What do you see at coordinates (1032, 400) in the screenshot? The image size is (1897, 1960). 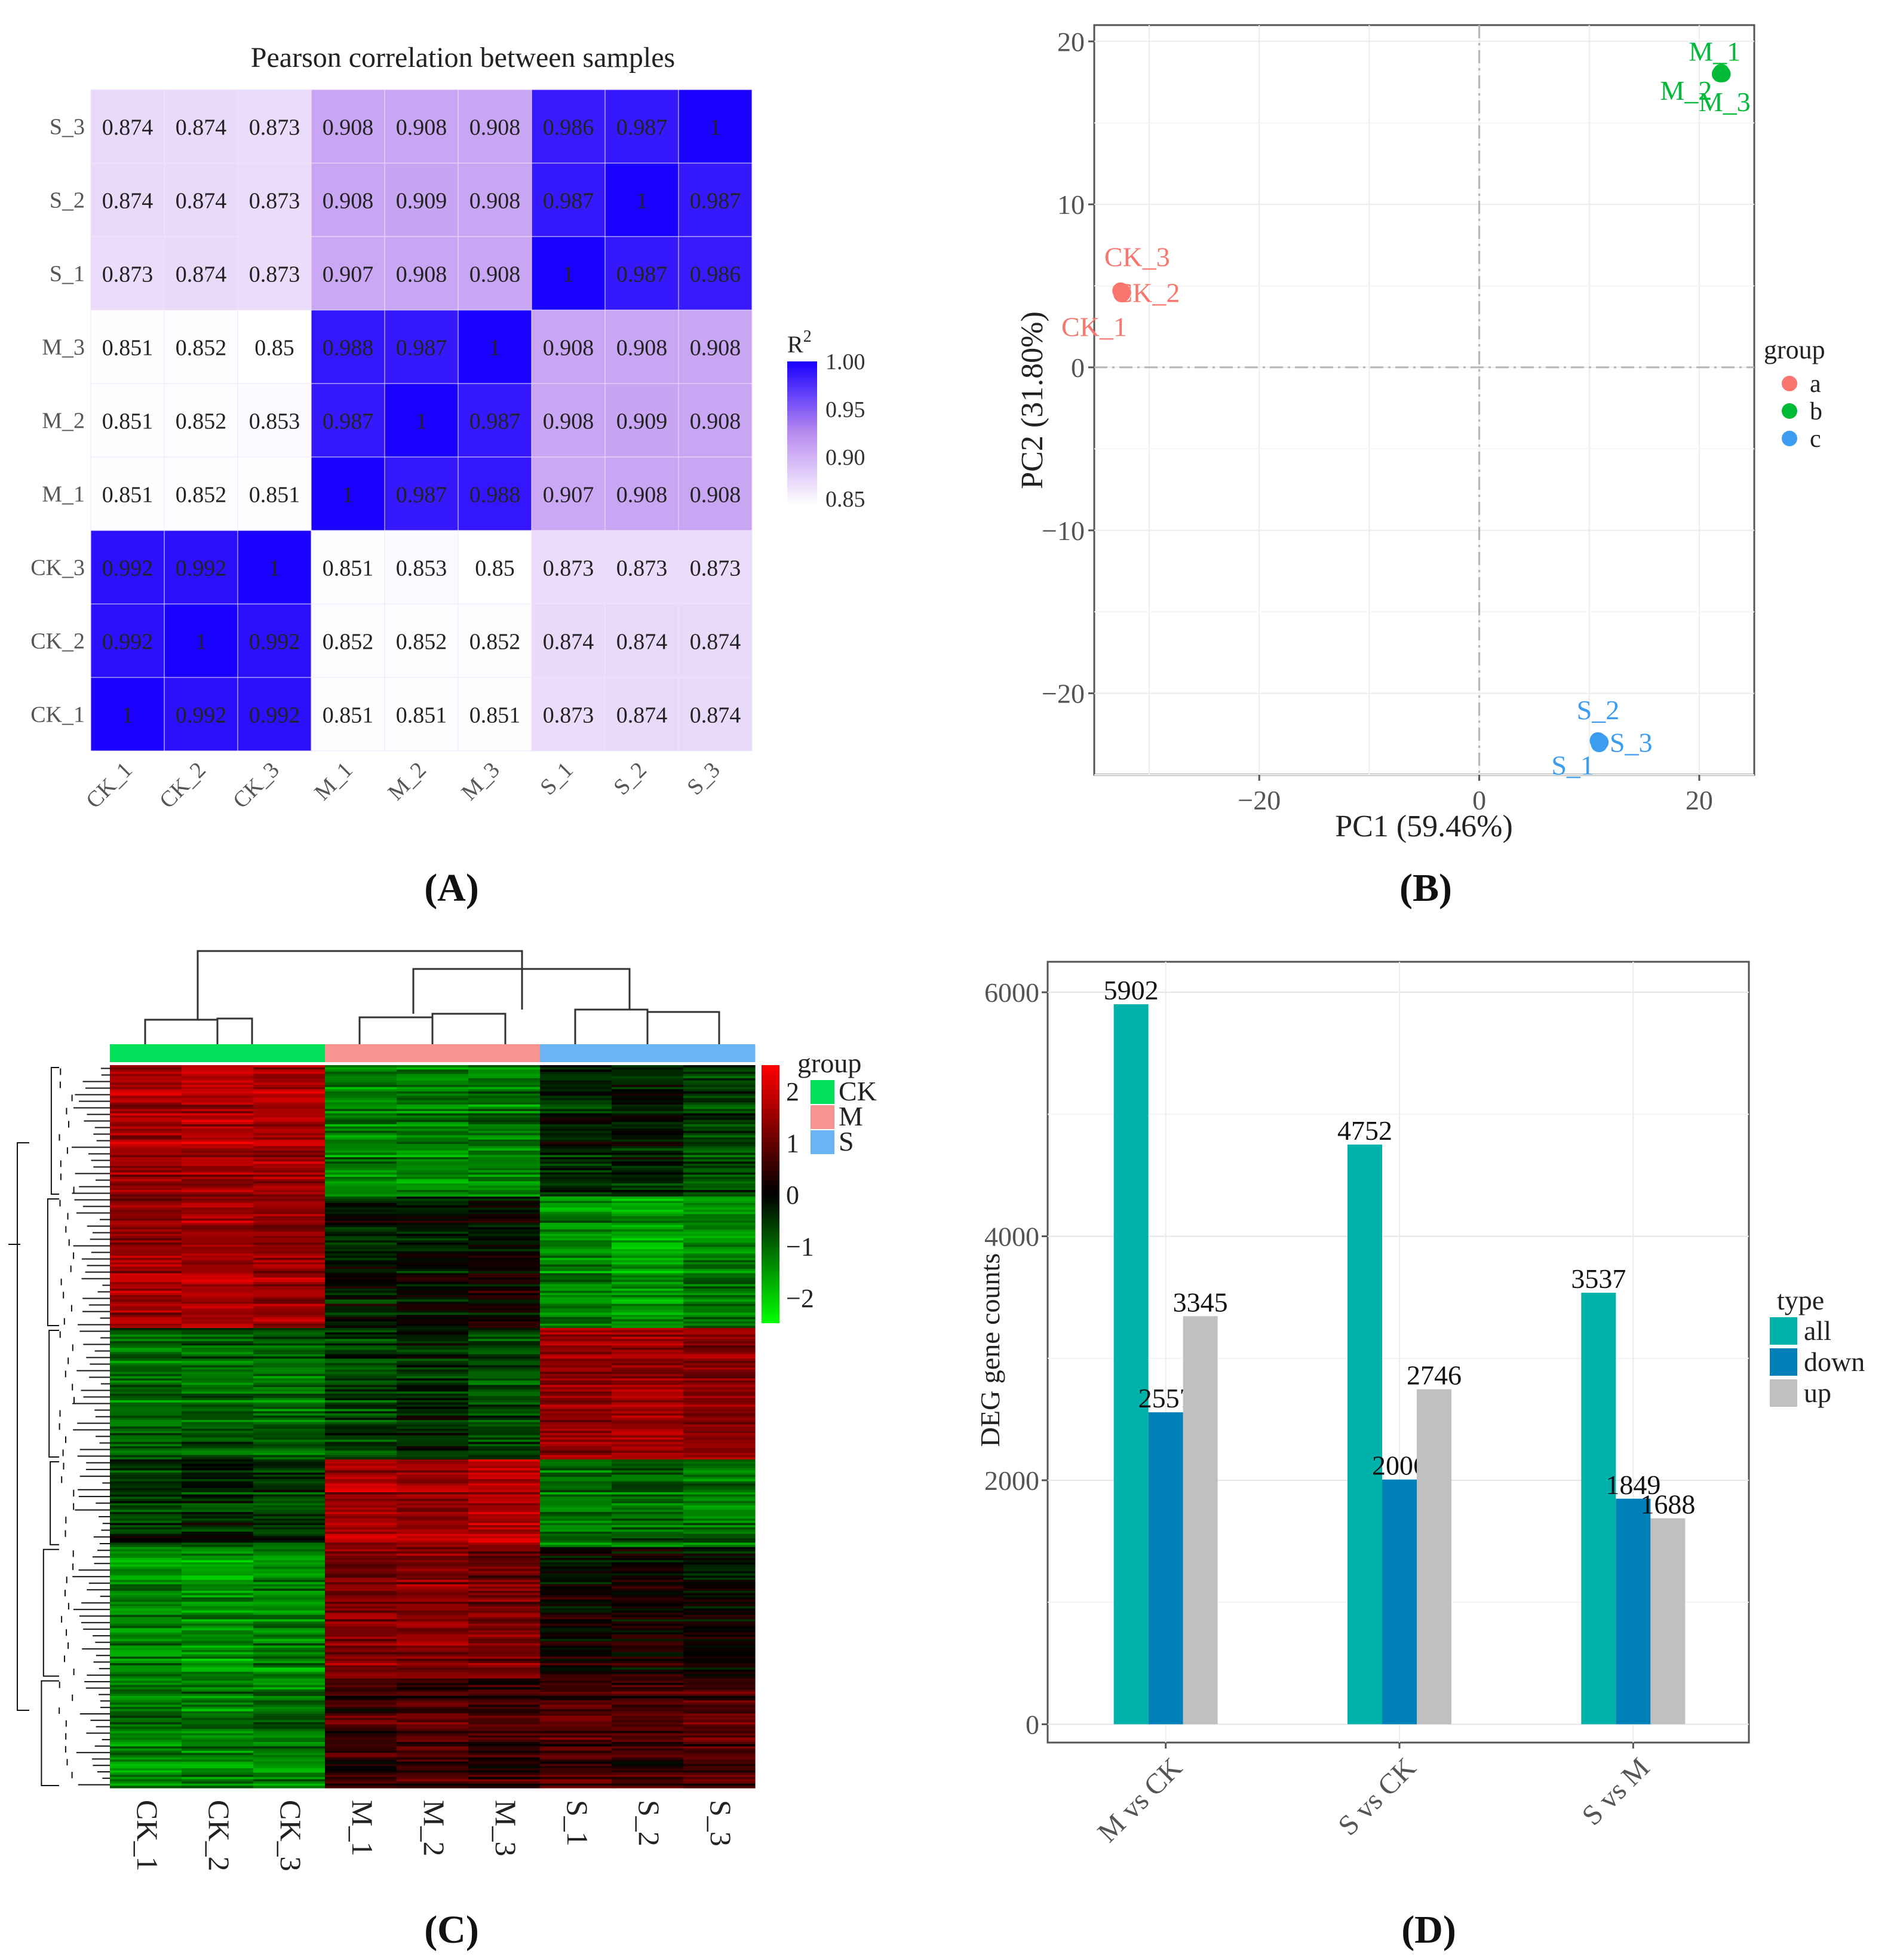 I see `pca-ylabel: PC2 (31.80%)` at bounding box center [1032, 400].